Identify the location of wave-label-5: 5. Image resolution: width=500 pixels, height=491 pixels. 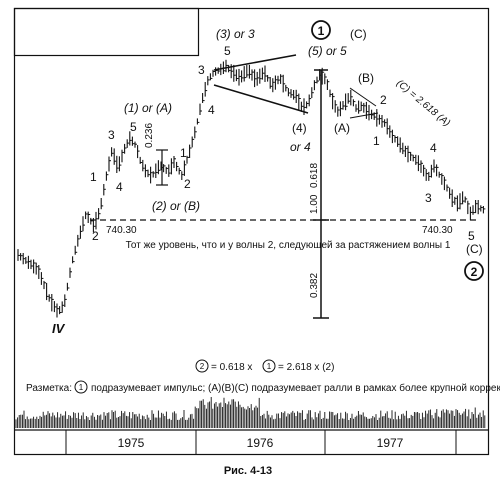
(133, 127).